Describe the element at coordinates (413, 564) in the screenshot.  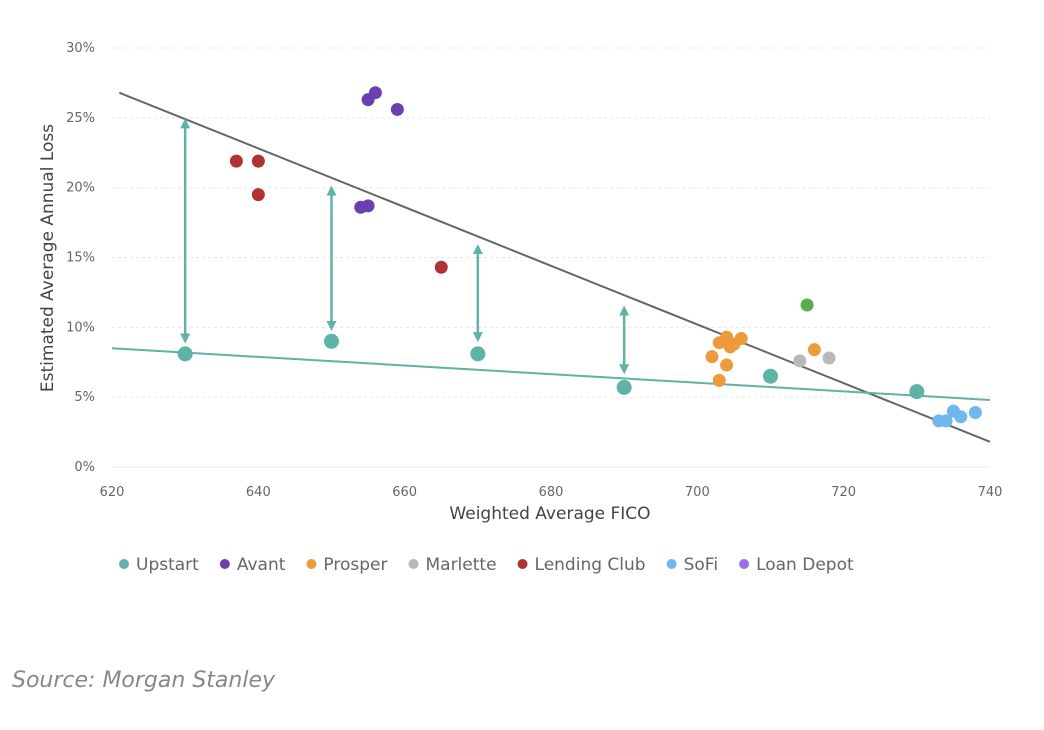
I see `legend-marker-marlette` at that location.